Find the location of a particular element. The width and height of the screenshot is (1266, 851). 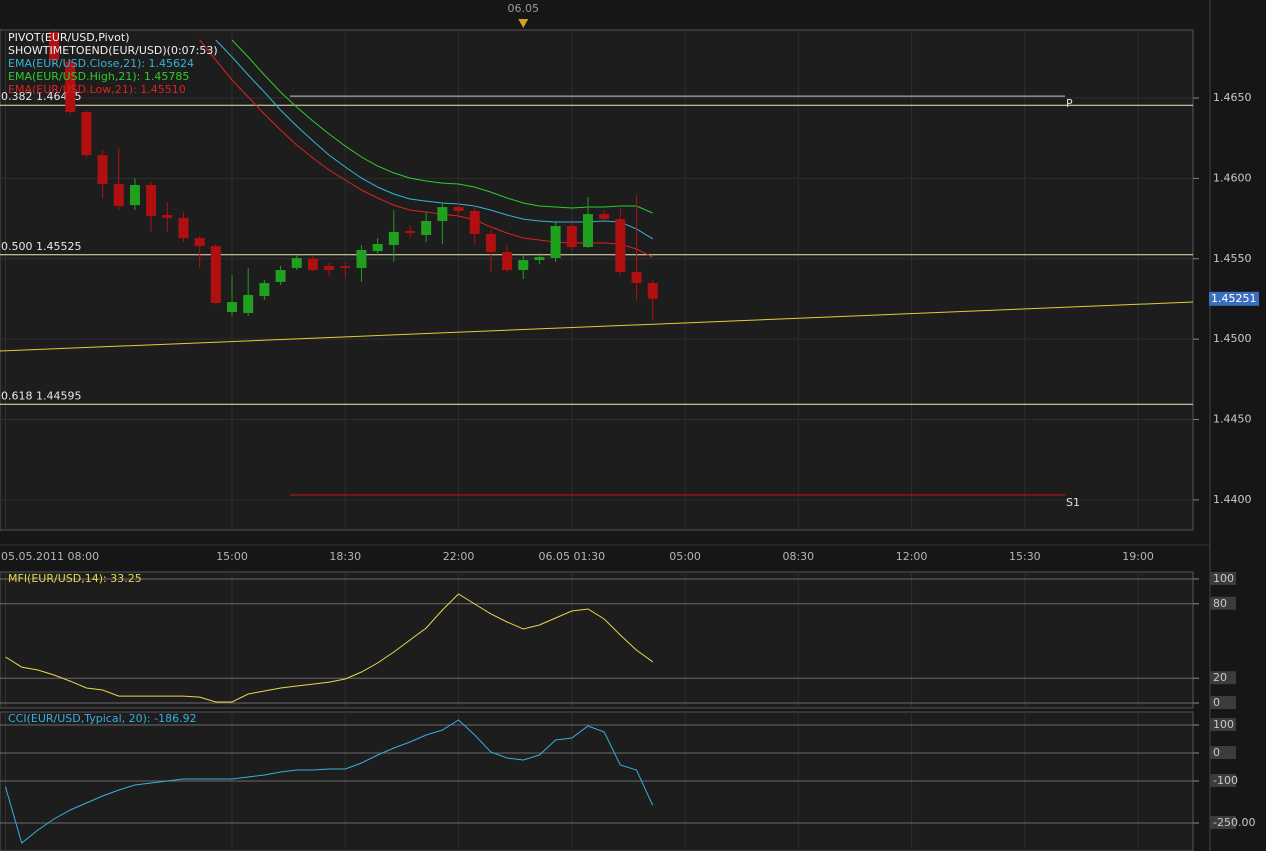

x-tick-label: 05.05.2011 08:00 is located at coordinates (50, 556).